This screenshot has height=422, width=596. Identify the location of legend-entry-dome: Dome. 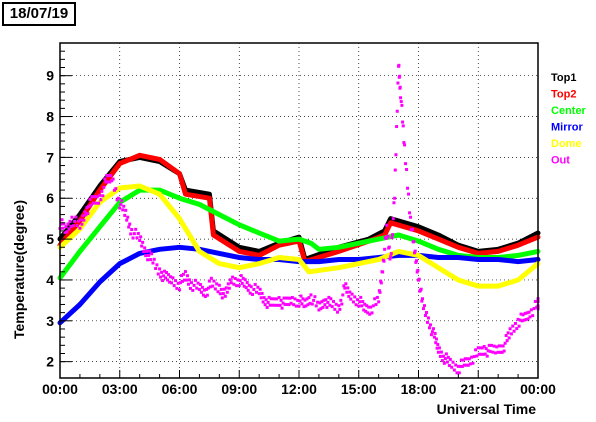
(566, 144).